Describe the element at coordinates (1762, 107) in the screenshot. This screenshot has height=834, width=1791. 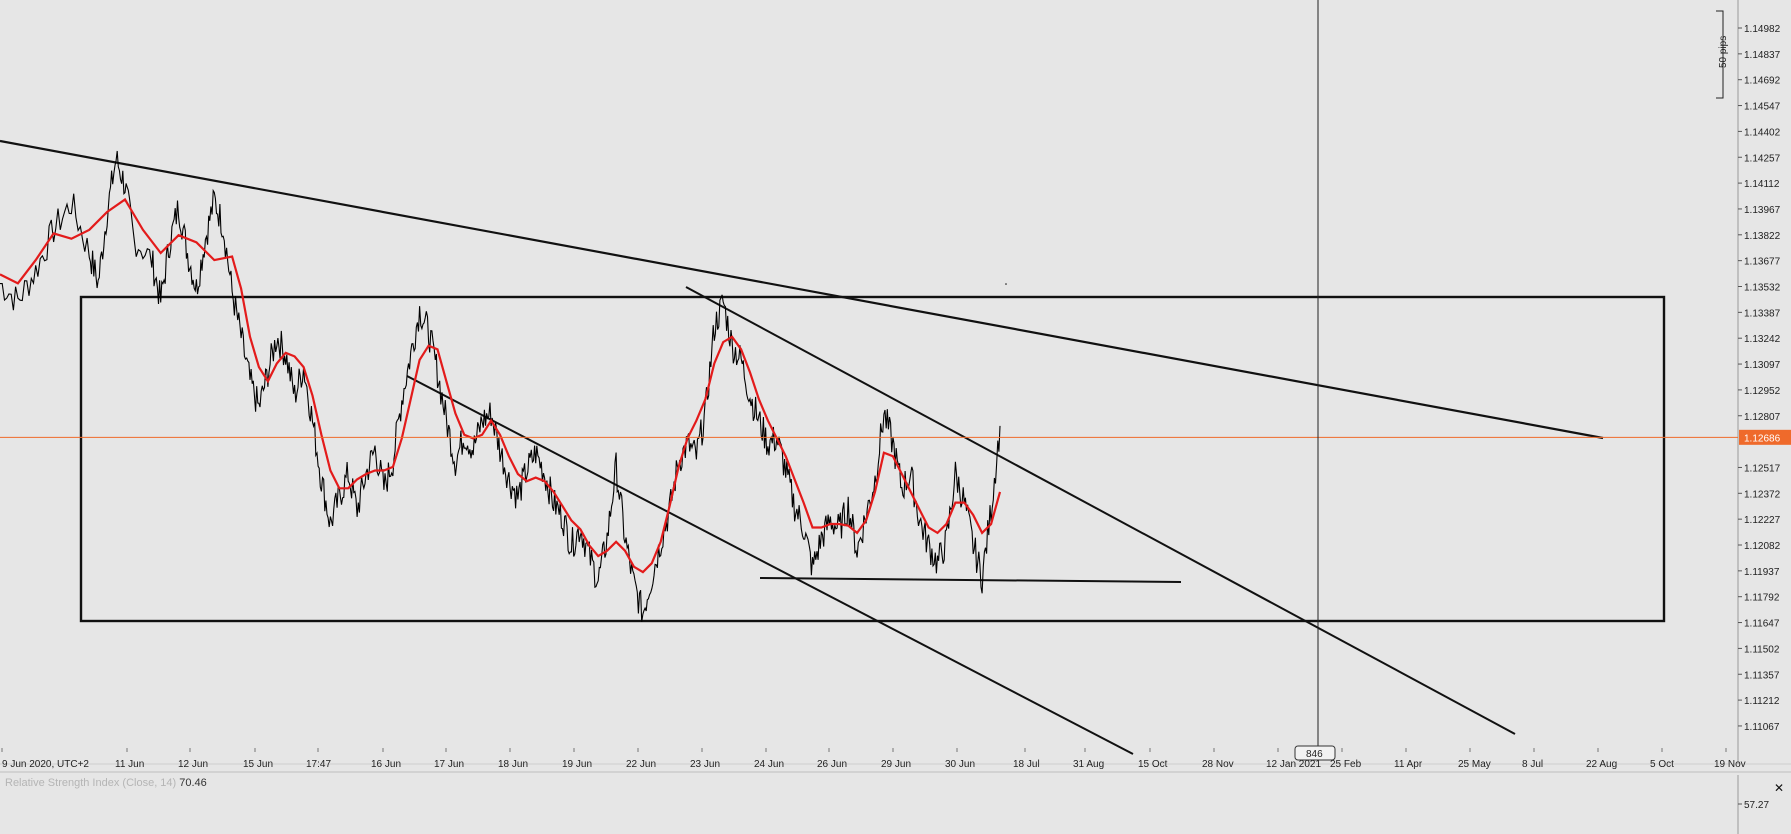
I see `price-tick-label: 1.14547` at that location.